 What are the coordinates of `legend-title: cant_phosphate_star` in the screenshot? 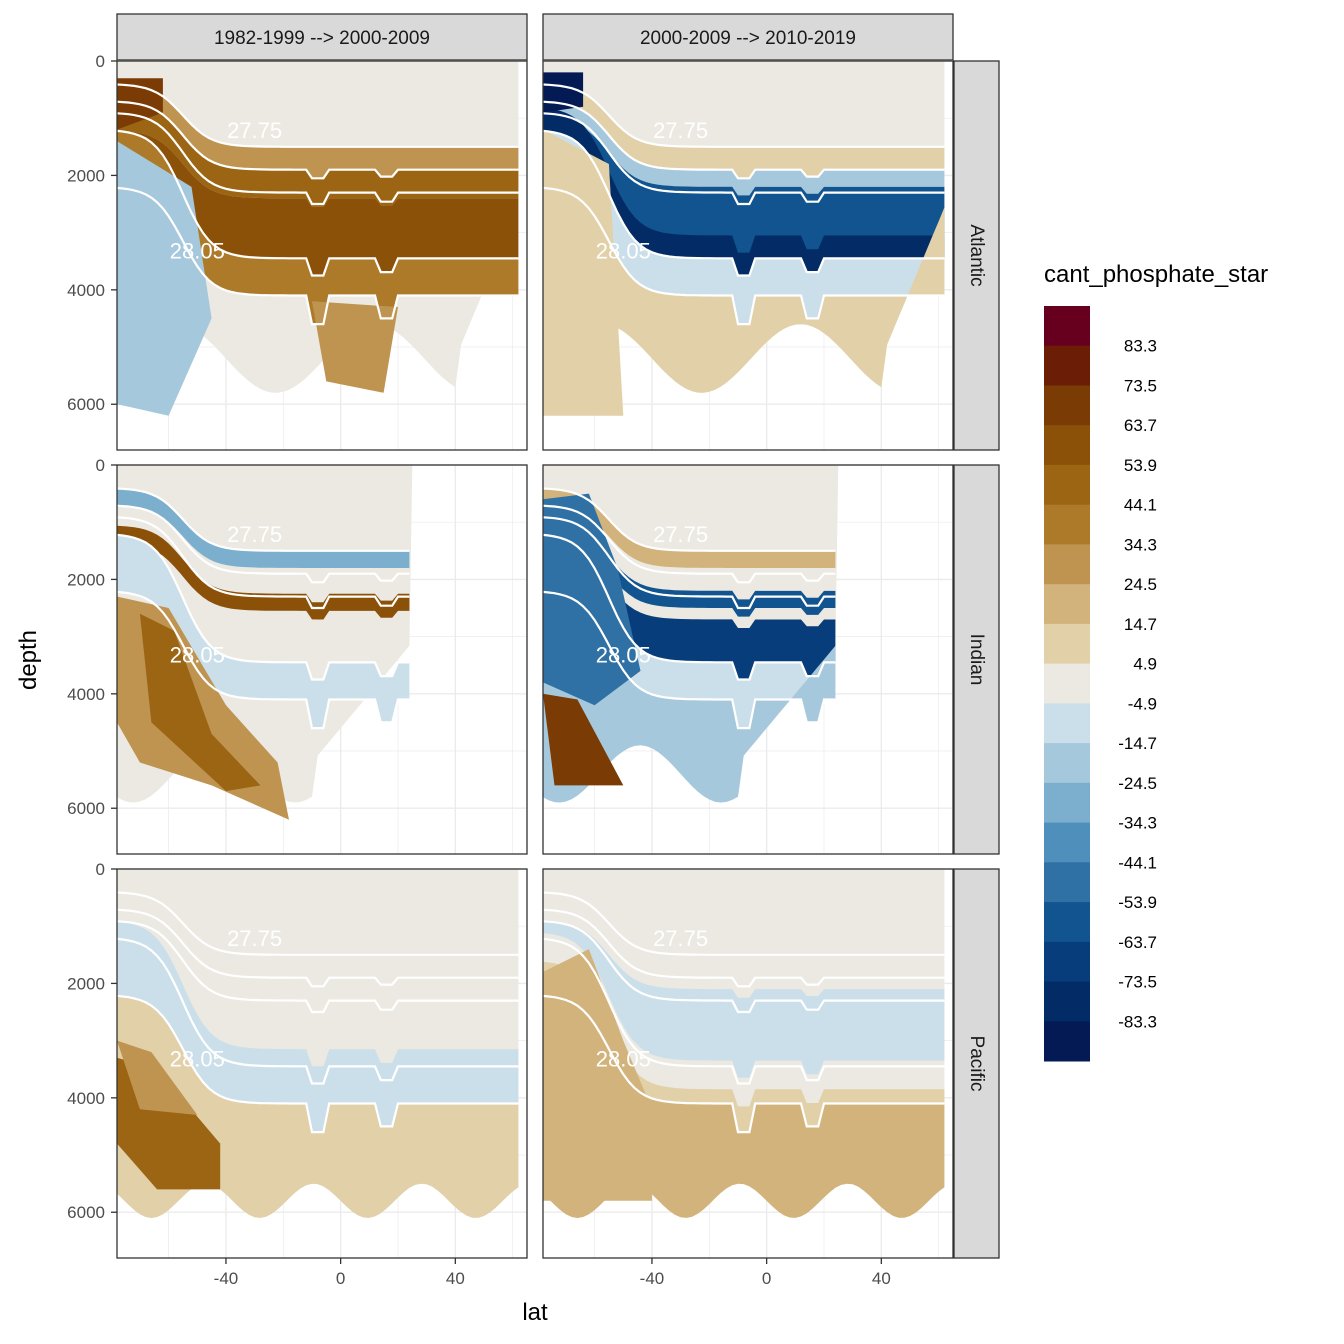 It's located at (1156, 274).